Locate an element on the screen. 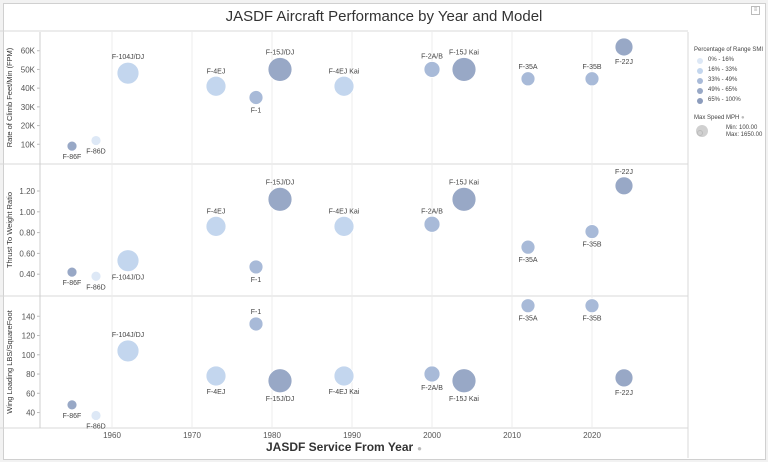 The image size is (768, 462). x-tick-label: 1980 is located at coordinates (272, 435).